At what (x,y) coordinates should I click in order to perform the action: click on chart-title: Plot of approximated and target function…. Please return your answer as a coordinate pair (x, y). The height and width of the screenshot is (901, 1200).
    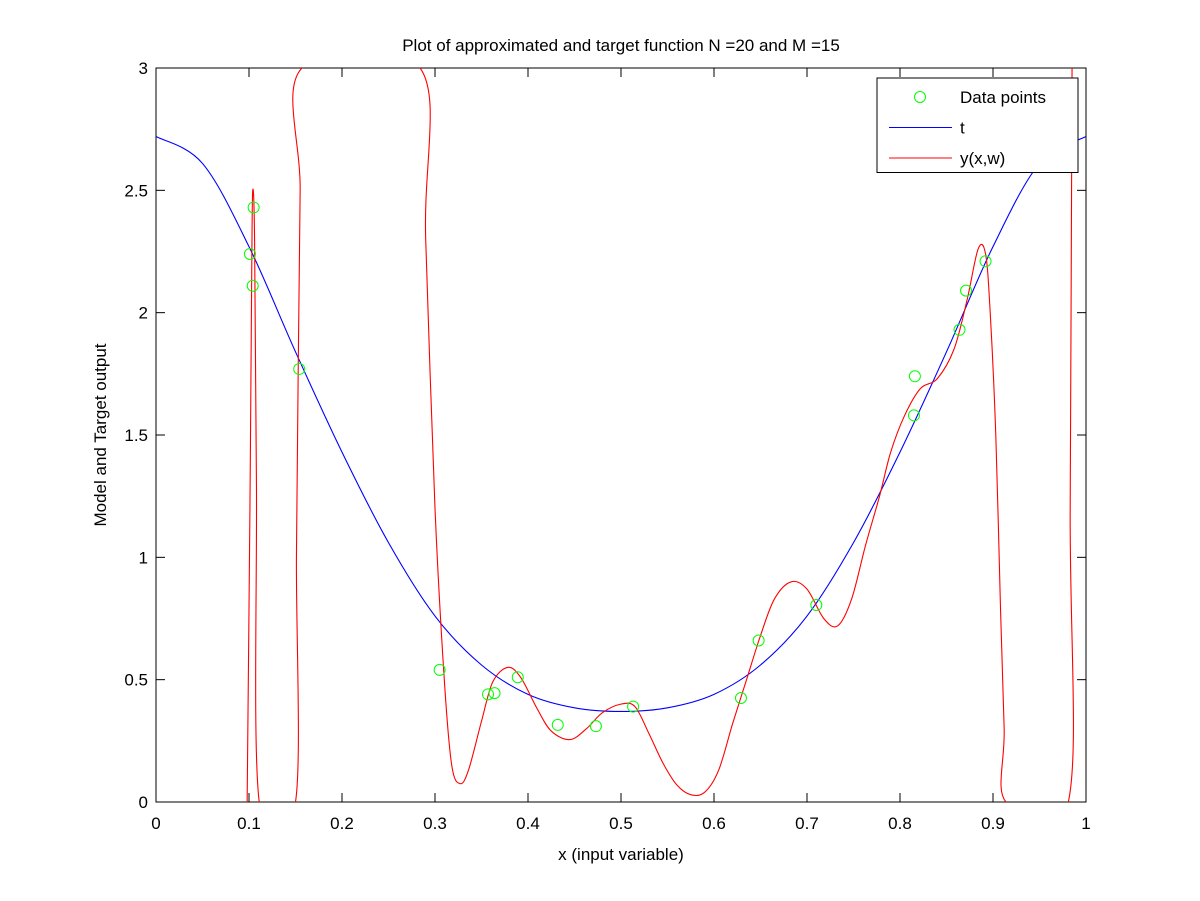
    Looking at the image, I should click on (621, 45).